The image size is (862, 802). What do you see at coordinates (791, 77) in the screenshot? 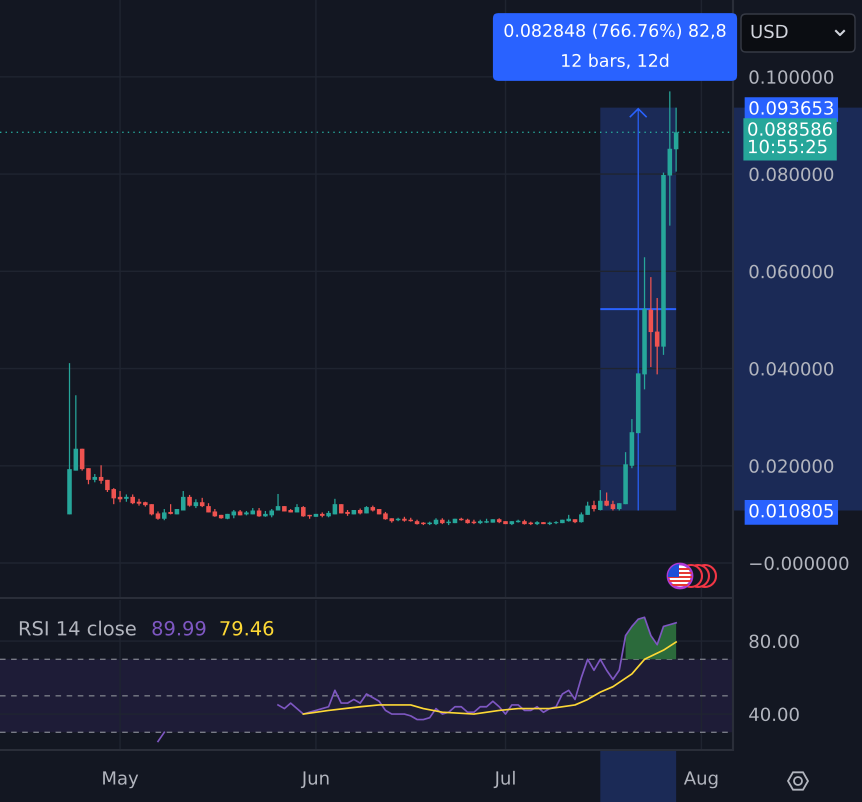
I see `y-tick-label: 0.100000` at bounding box center [791, 77].